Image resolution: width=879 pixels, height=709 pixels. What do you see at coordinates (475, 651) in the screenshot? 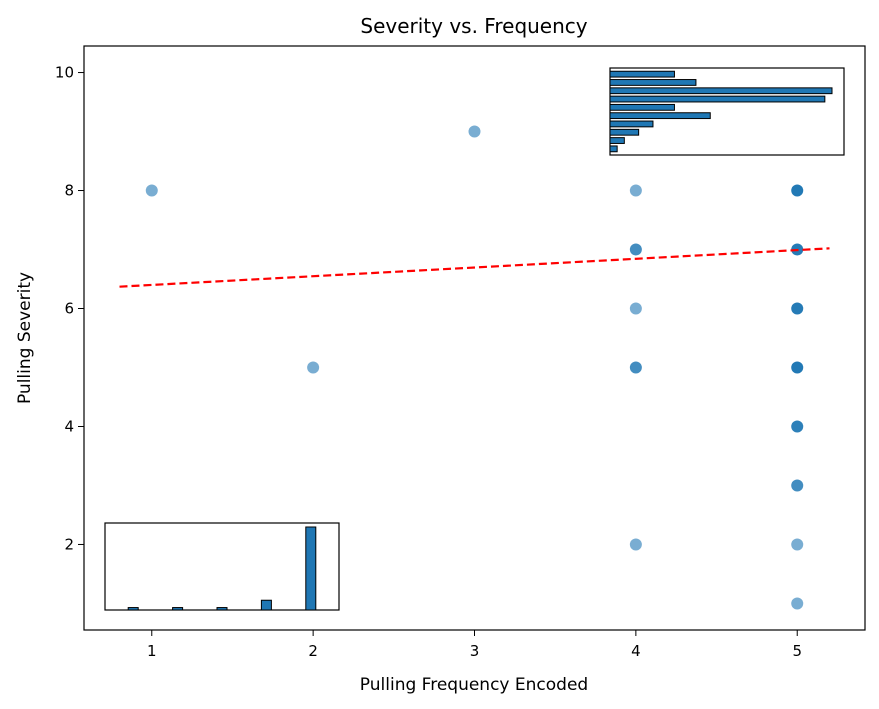
I see `x-tick-label: 3` at bounding box center [475, 651].